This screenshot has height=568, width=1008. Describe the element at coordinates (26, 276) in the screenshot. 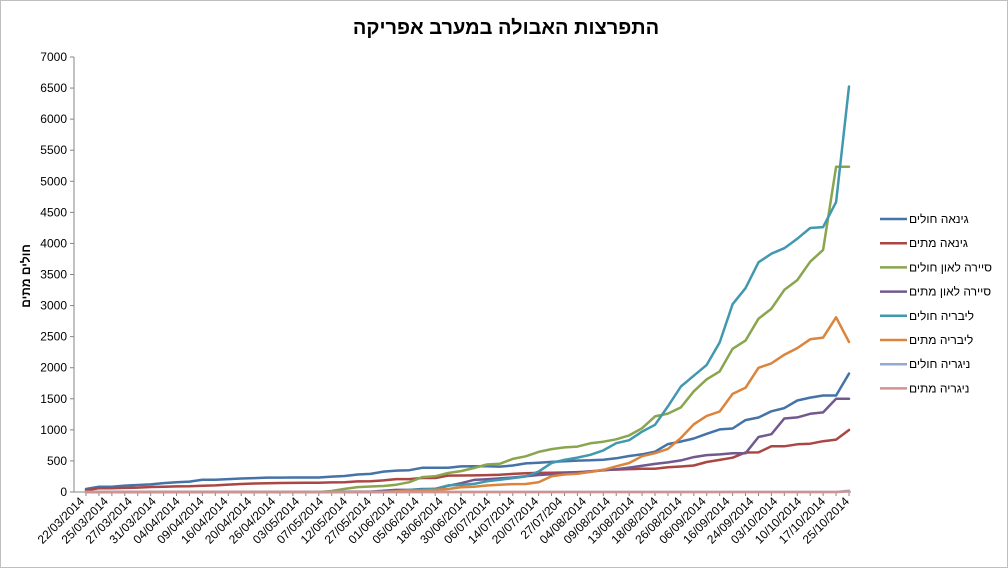

I see `y-axis-title: חולים מתים` at that location.